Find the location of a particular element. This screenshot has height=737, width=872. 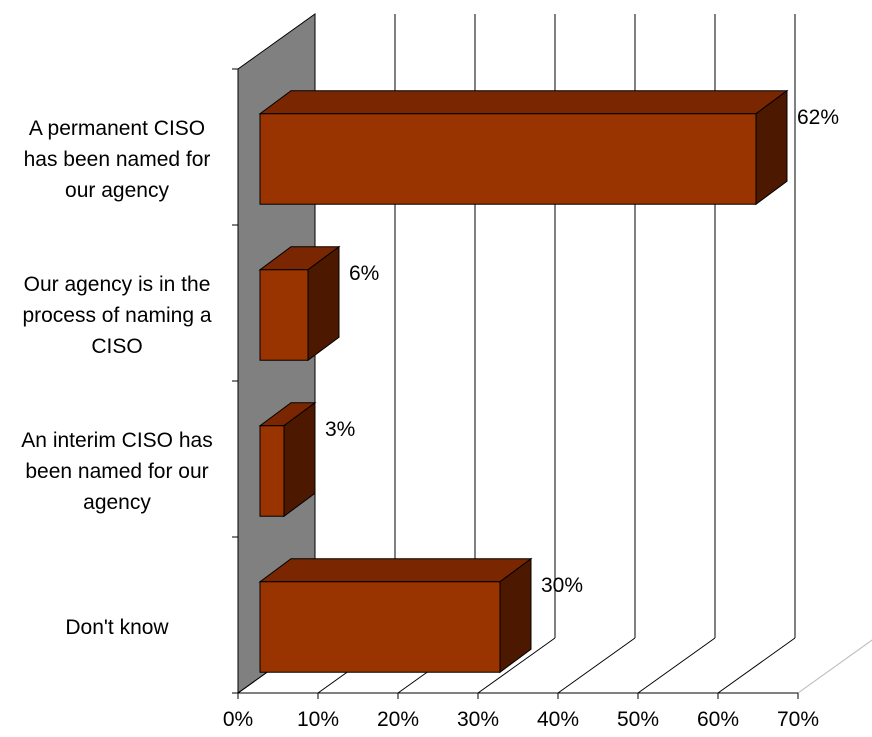

category-label: CISO is located at coordinates (116, 346).